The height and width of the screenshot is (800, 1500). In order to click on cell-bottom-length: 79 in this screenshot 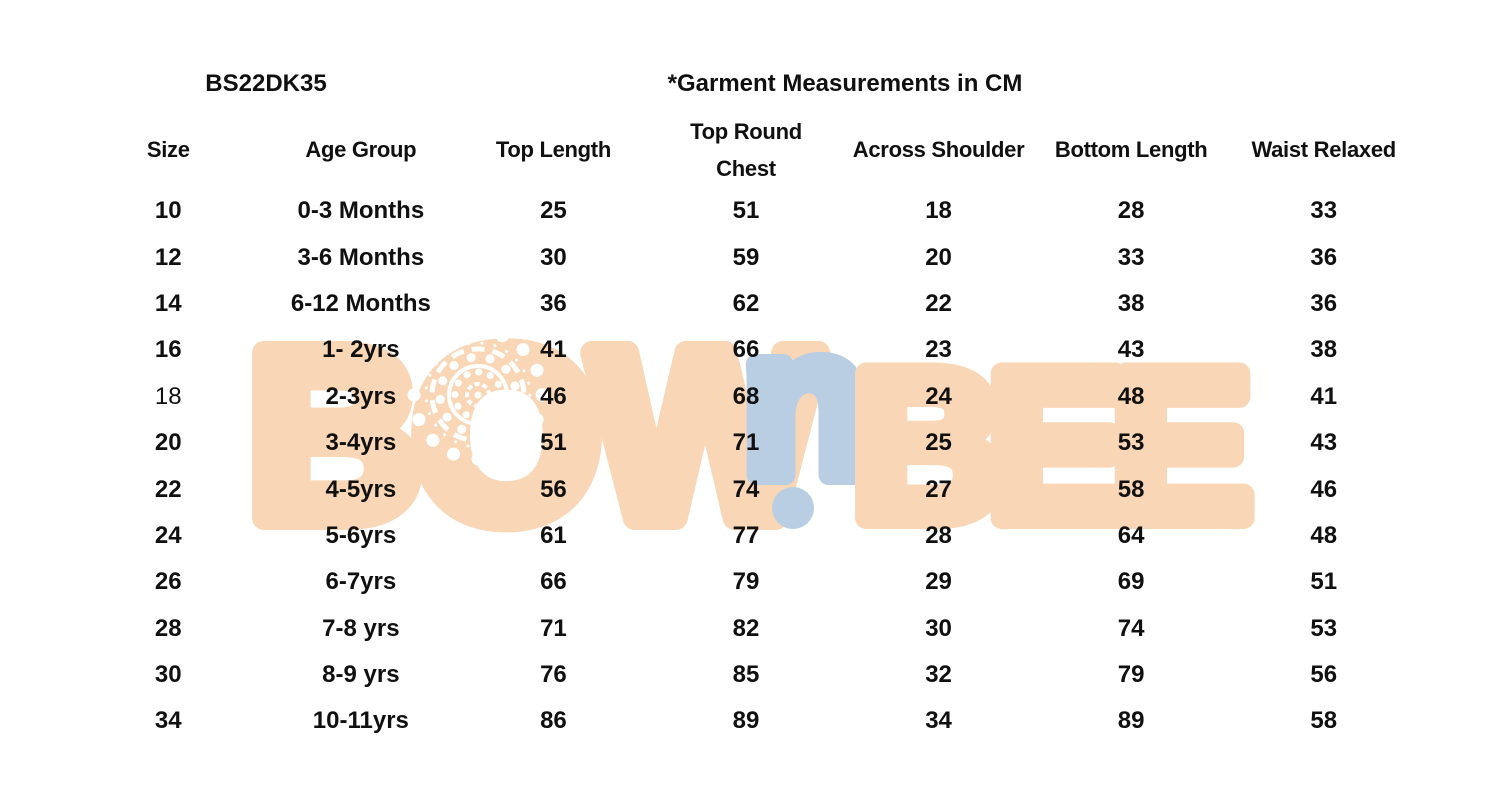, I will do `click(1131, 675)`.